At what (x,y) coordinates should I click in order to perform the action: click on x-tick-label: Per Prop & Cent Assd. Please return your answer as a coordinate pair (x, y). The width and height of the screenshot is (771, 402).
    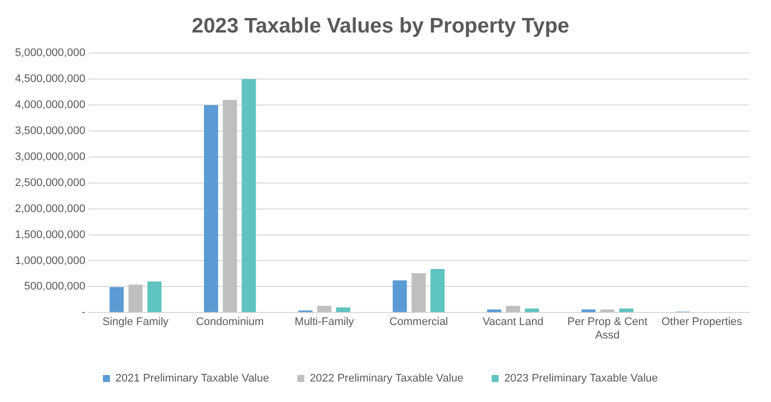
    Looking at the image, I should click on (607, 329).